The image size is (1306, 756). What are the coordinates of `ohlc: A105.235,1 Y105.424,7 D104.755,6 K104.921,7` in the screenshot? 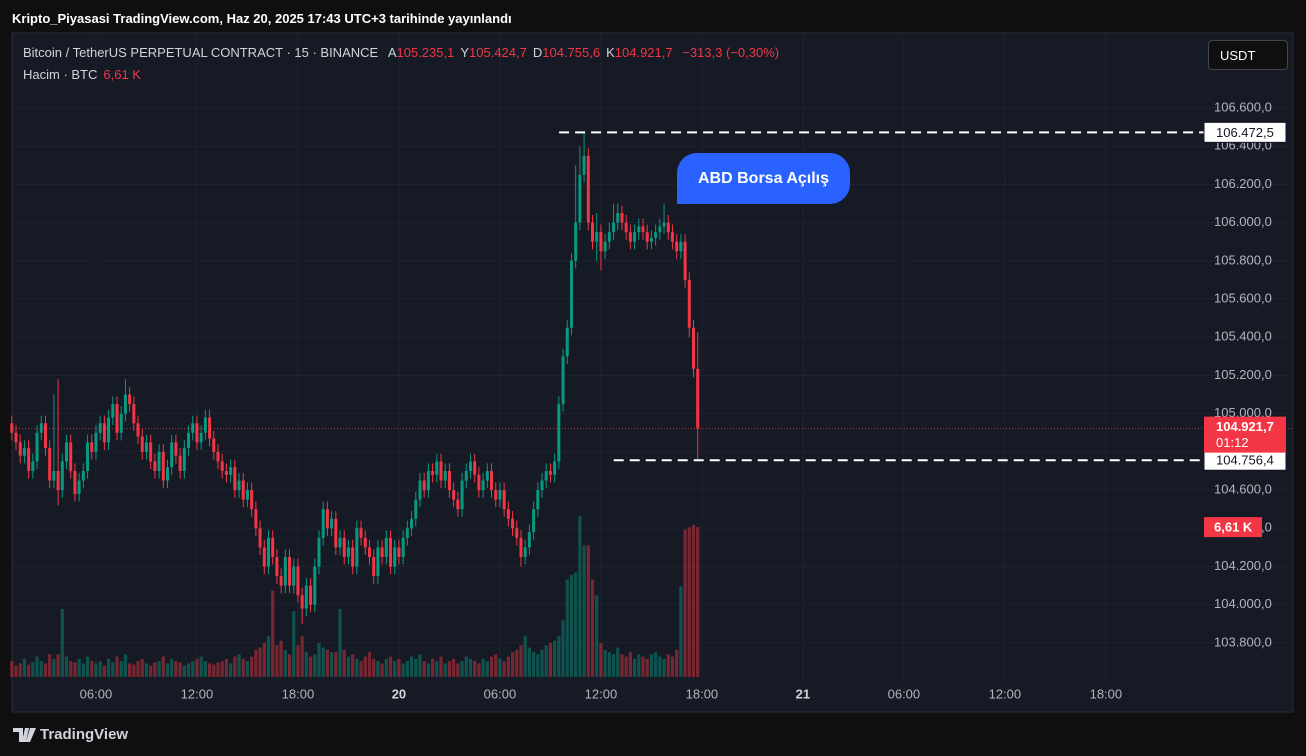 It's located at (527, 52).